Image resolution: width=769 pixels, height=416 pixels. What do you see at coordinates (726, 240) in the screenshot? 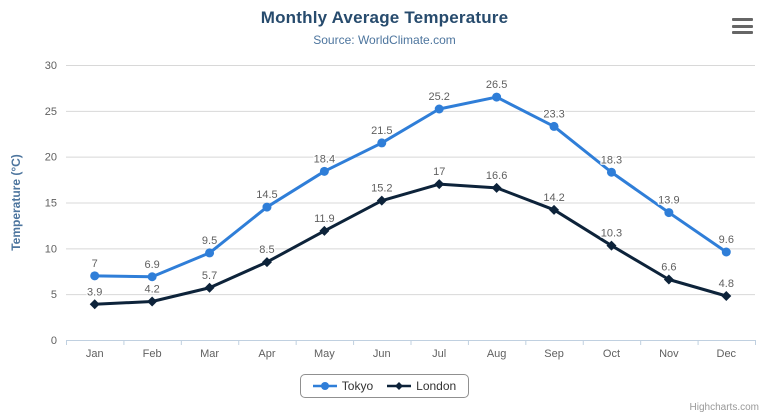
I see `data-label: 9.6` at bounding box center [726, 240].